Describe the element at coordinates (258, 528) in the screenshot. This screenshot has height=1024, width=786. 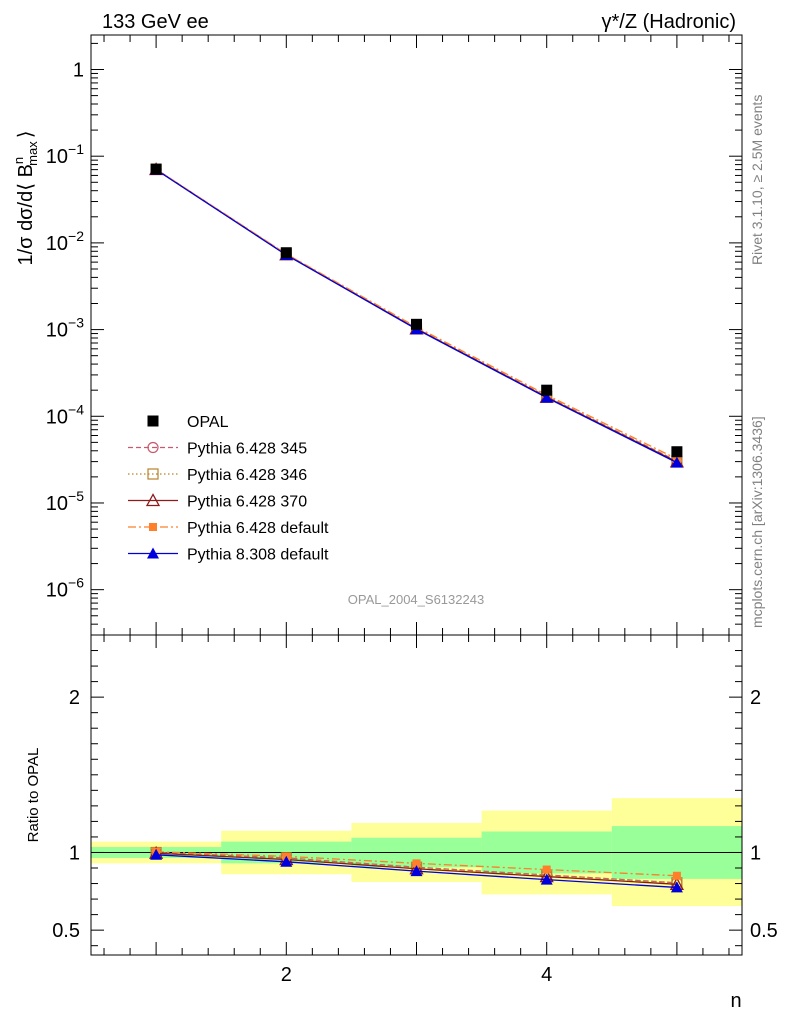
I see `legend-label-p6def: Pythia 6.428 default` at that location.